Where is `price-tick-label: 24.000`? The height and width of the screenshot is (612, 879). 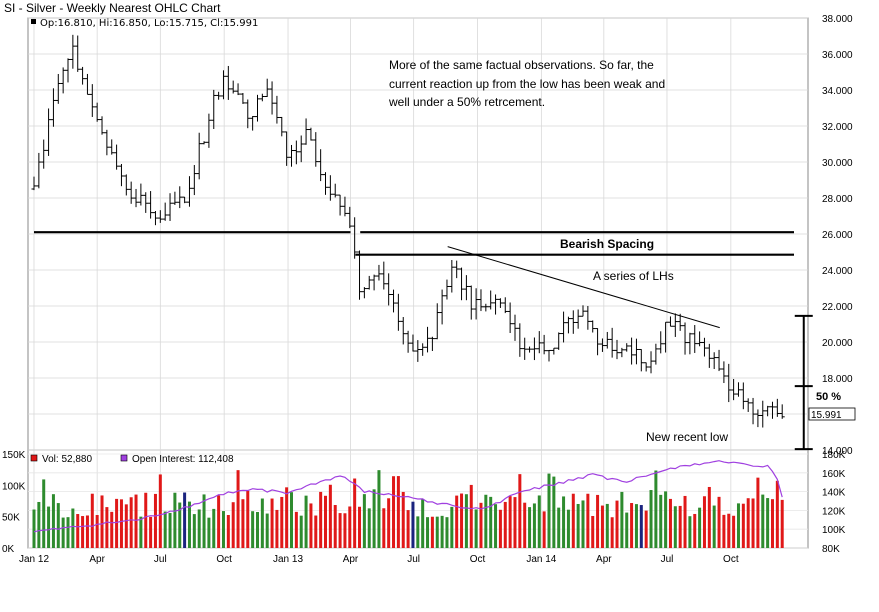 price-tick-label: 24.000 is located at coordinates (837, 271).